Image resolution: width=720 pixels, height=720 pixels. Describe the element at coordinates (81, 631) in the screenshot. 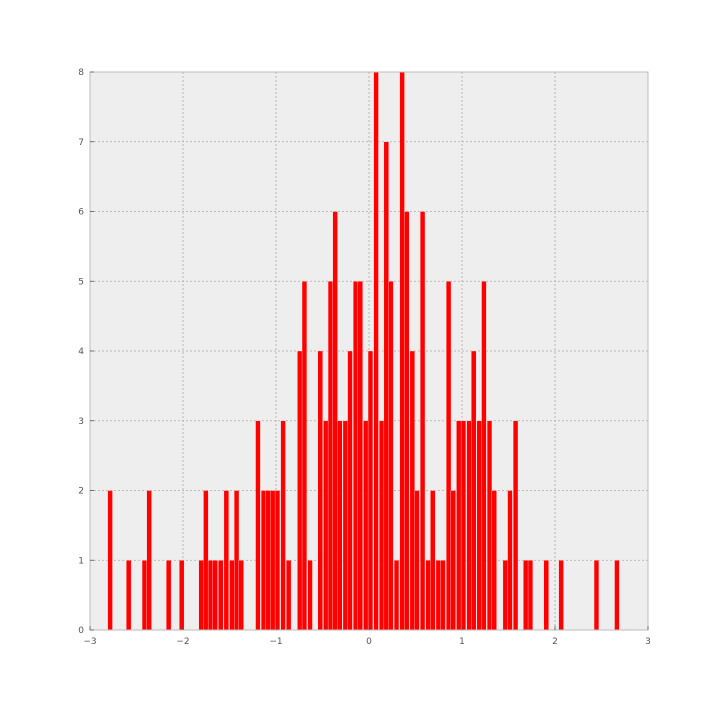

I see `y-tick-label: 0` at that location.